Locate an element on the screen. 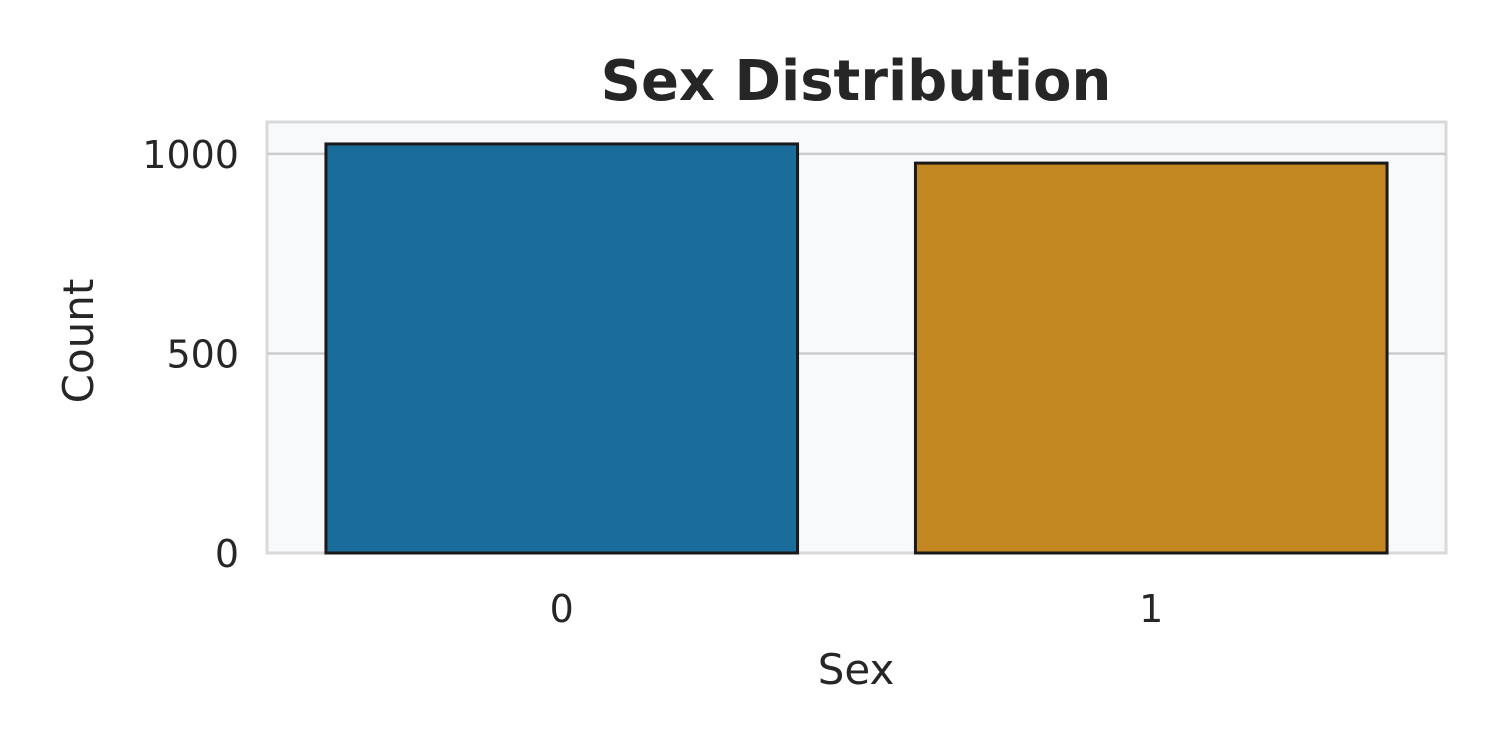 The height and width of the screenshot is (750, 1500). chart-title: Sex Distribution is located at coordinates (856, 81).